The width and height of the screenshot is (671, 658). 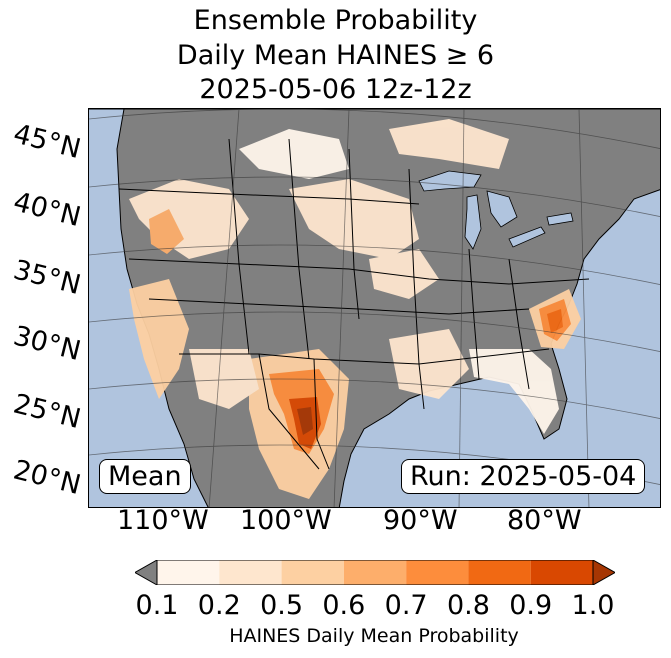 I want to click on colorbar-label: HAINES Daily Mean Probability, so click(x=374, y=636).